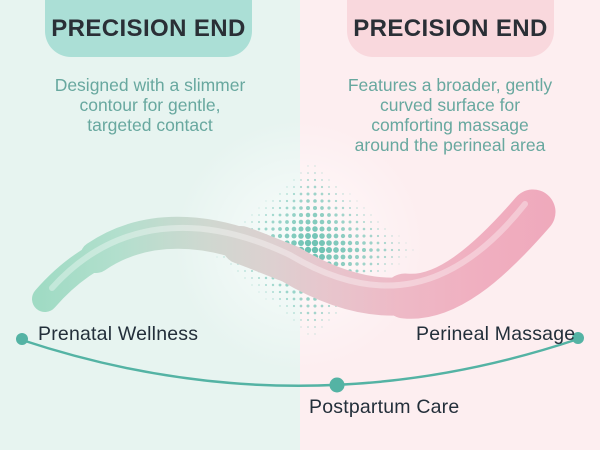 This screenshot has width=600, height=450. I want to click on left-precision-badge: PRECISION END, so click(148, 28).